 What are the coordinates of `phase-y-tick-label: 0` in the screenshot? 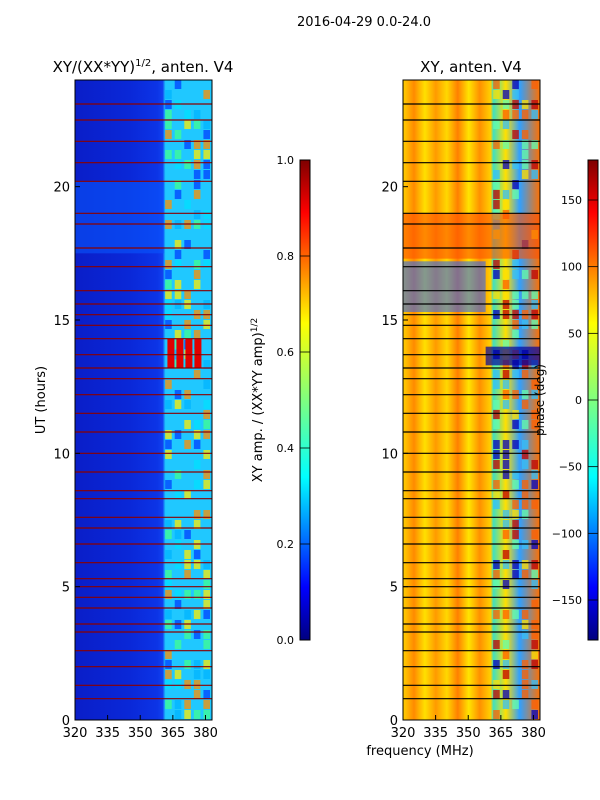 It's located at (394, 721).